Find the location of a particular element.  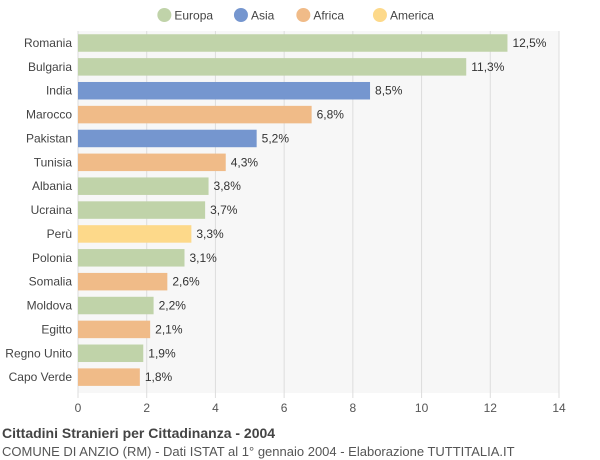

bar-group: Tunisia 4,3% is located at coordinates (146, 162).